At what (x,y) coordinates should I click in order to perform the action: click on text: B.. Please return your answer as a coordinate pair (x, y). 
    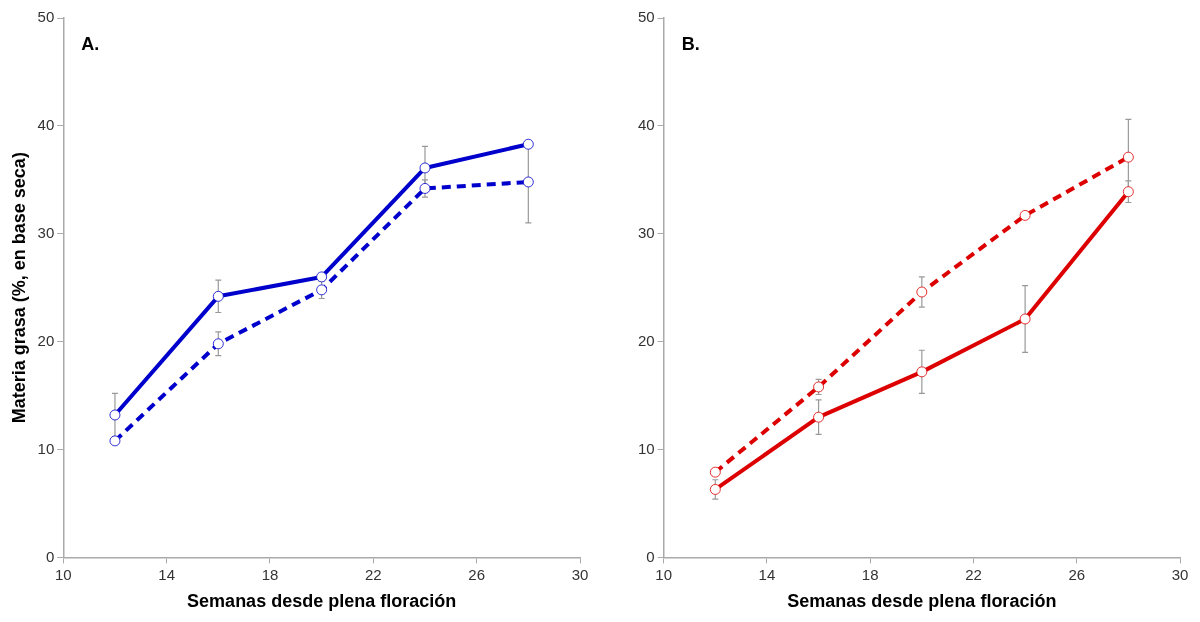
    Looking at the image, I should click on (690, 43).